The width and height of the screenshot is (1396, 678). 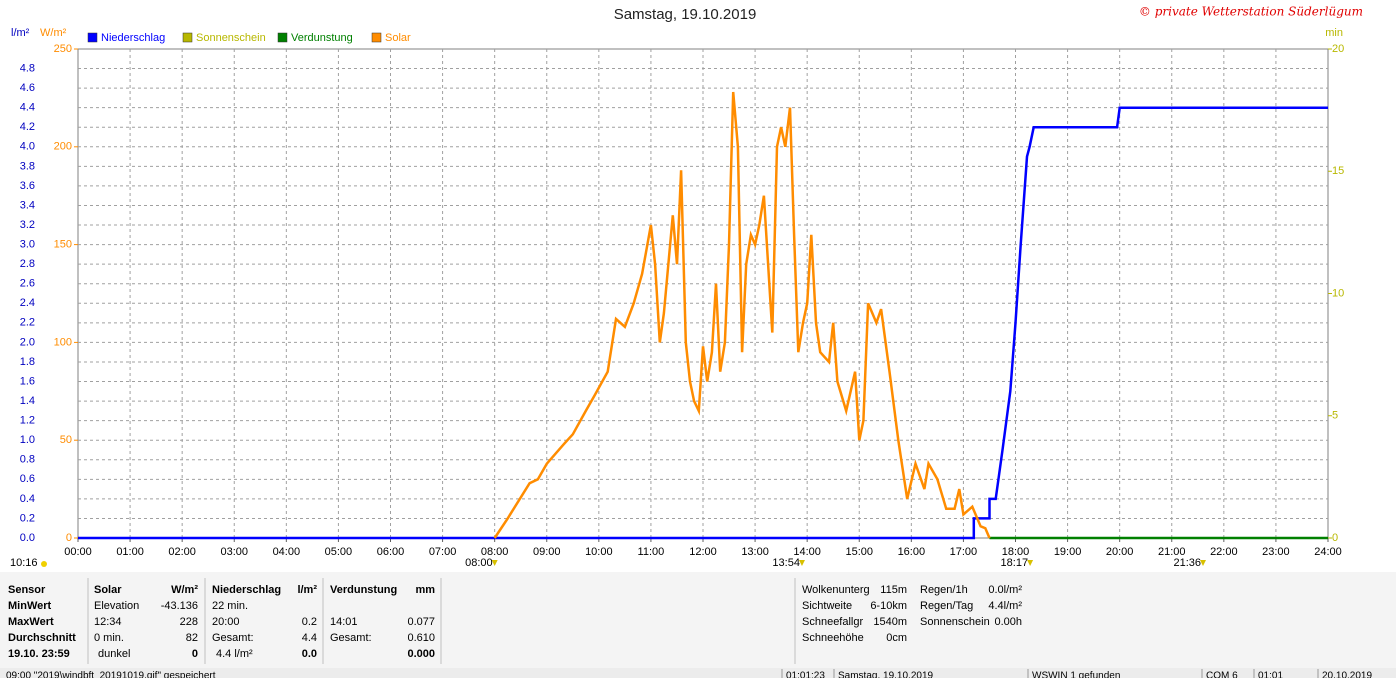 What do you see at coordinates (233, 638) in the screenshot?
I see `cell-label: Gesamt:` at bounding box center [233, 638].